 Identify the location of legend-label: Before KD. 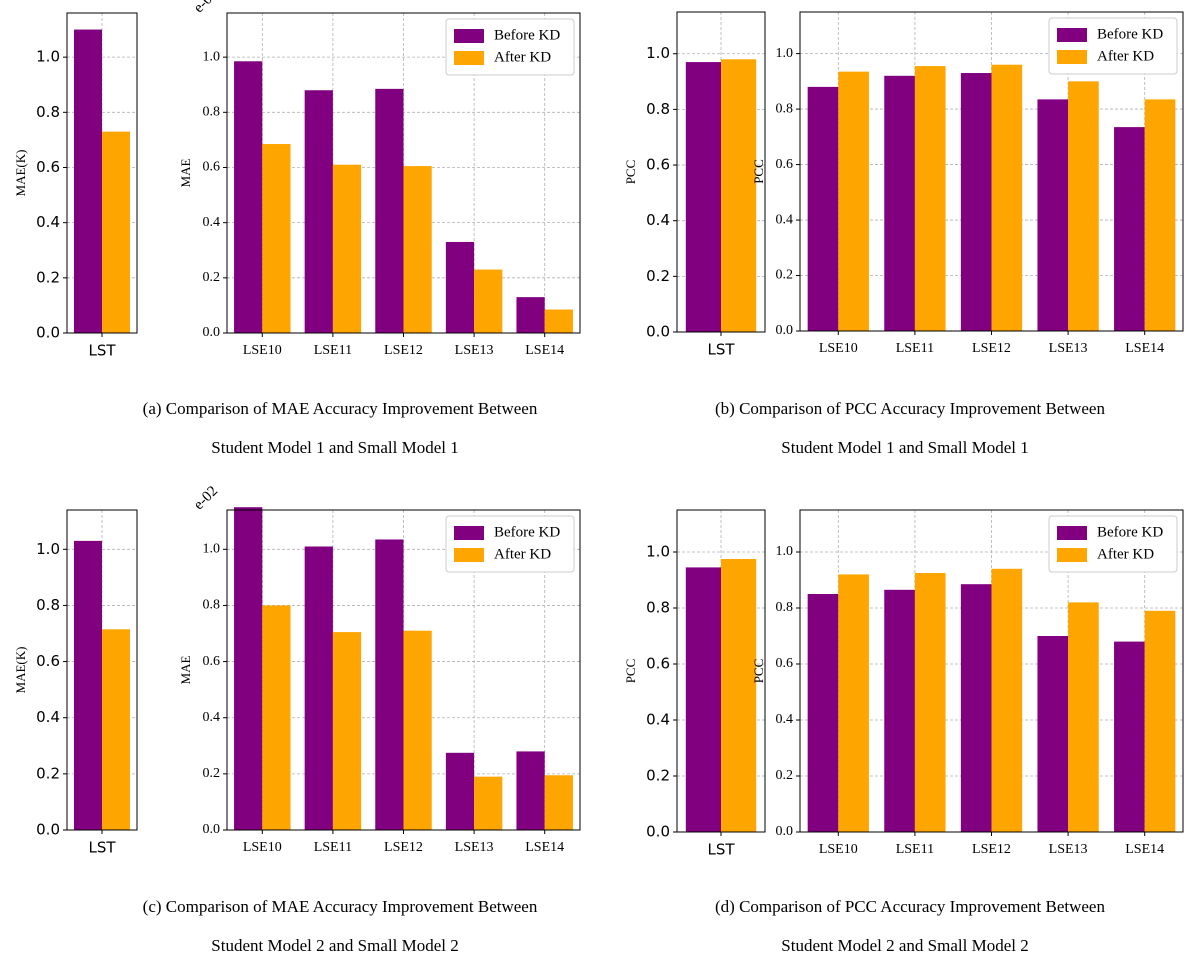
(527, 532).